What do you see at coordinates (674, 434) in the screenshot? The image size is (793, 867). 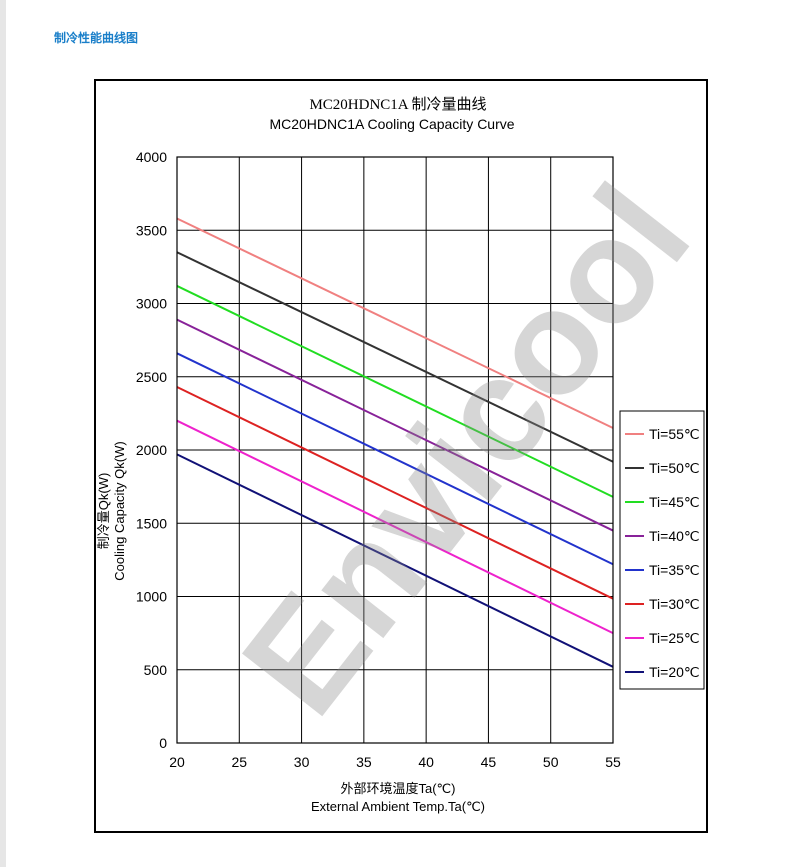 I see `legend-label: Ti=55℃` at bounding box center [674, 434].